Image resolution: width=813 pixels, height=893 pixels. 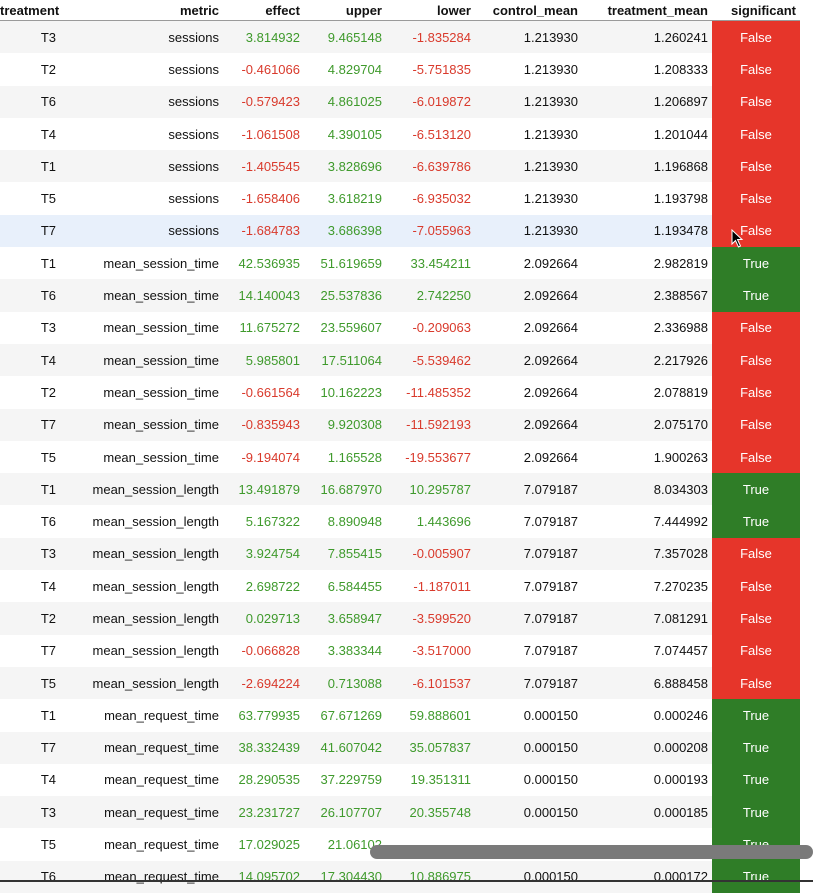 I want to click on column-header: significant, so click(x=756, y=10).